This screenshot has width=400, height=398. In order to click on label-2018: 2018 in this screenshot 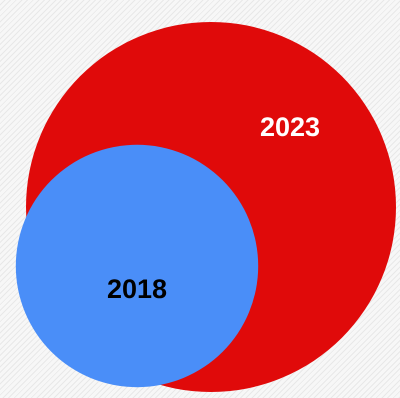, I will do `click(137, 289)`.